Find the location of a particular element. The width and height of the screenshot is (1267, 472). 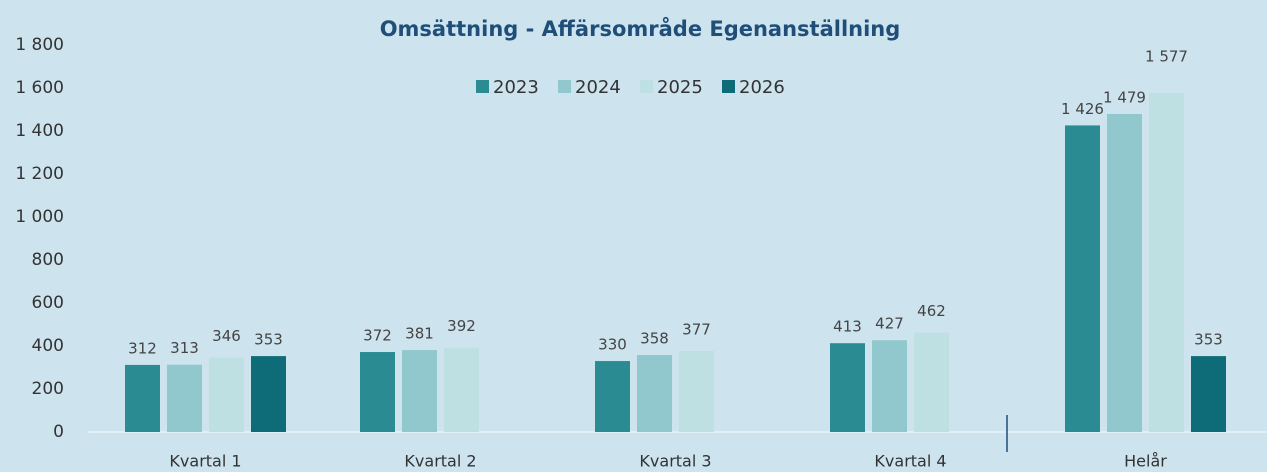

legend-label: 2026 is located at coordinates (762, 87).